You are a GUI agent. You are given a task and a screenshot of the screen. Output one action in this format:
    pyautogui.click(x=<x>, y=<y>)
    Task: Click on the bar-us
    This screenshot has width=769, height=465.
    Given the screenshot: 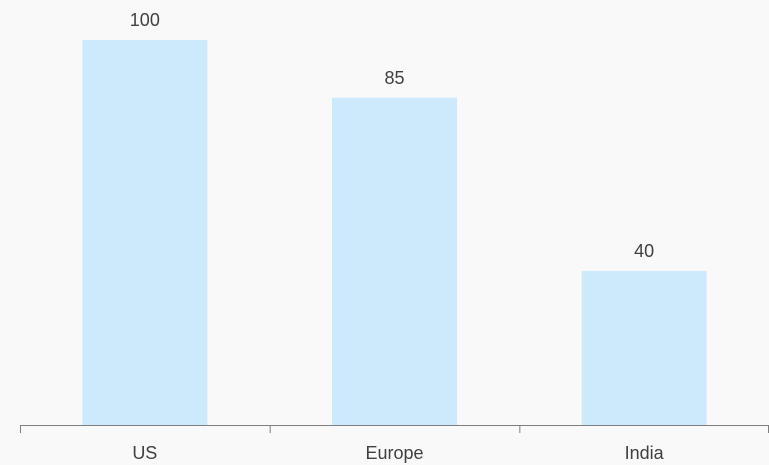 What is the action you would take?
    pyautogui.click(x=145, y=232)
    